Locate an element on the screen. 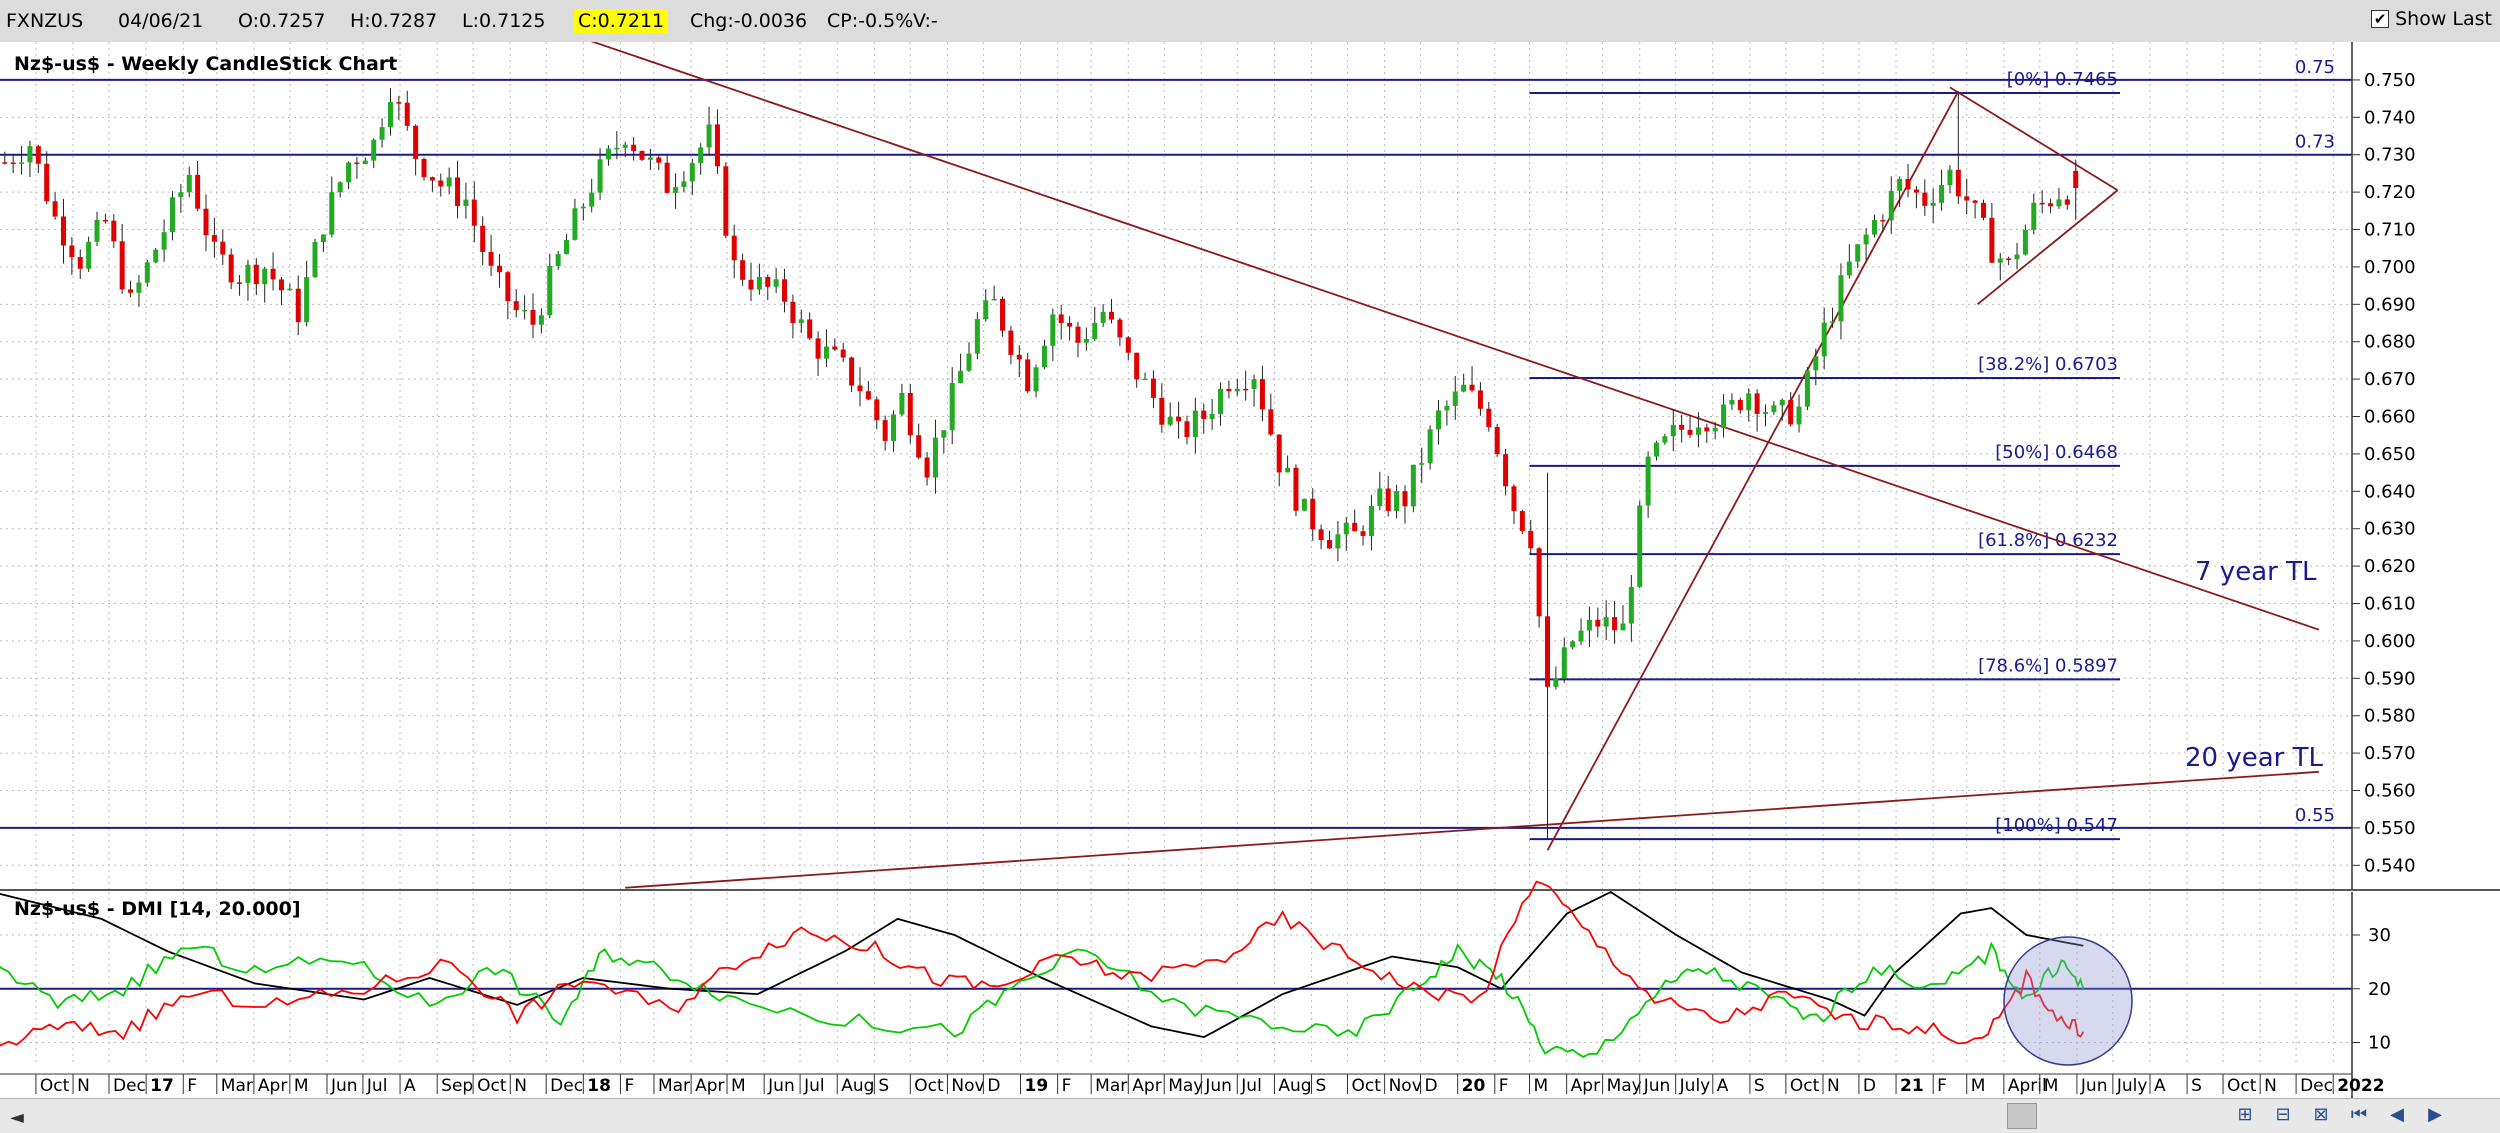 This screenshot has width=2500, height=1133. time-tick-label: Dec is located at coordinates (2316, 1086).